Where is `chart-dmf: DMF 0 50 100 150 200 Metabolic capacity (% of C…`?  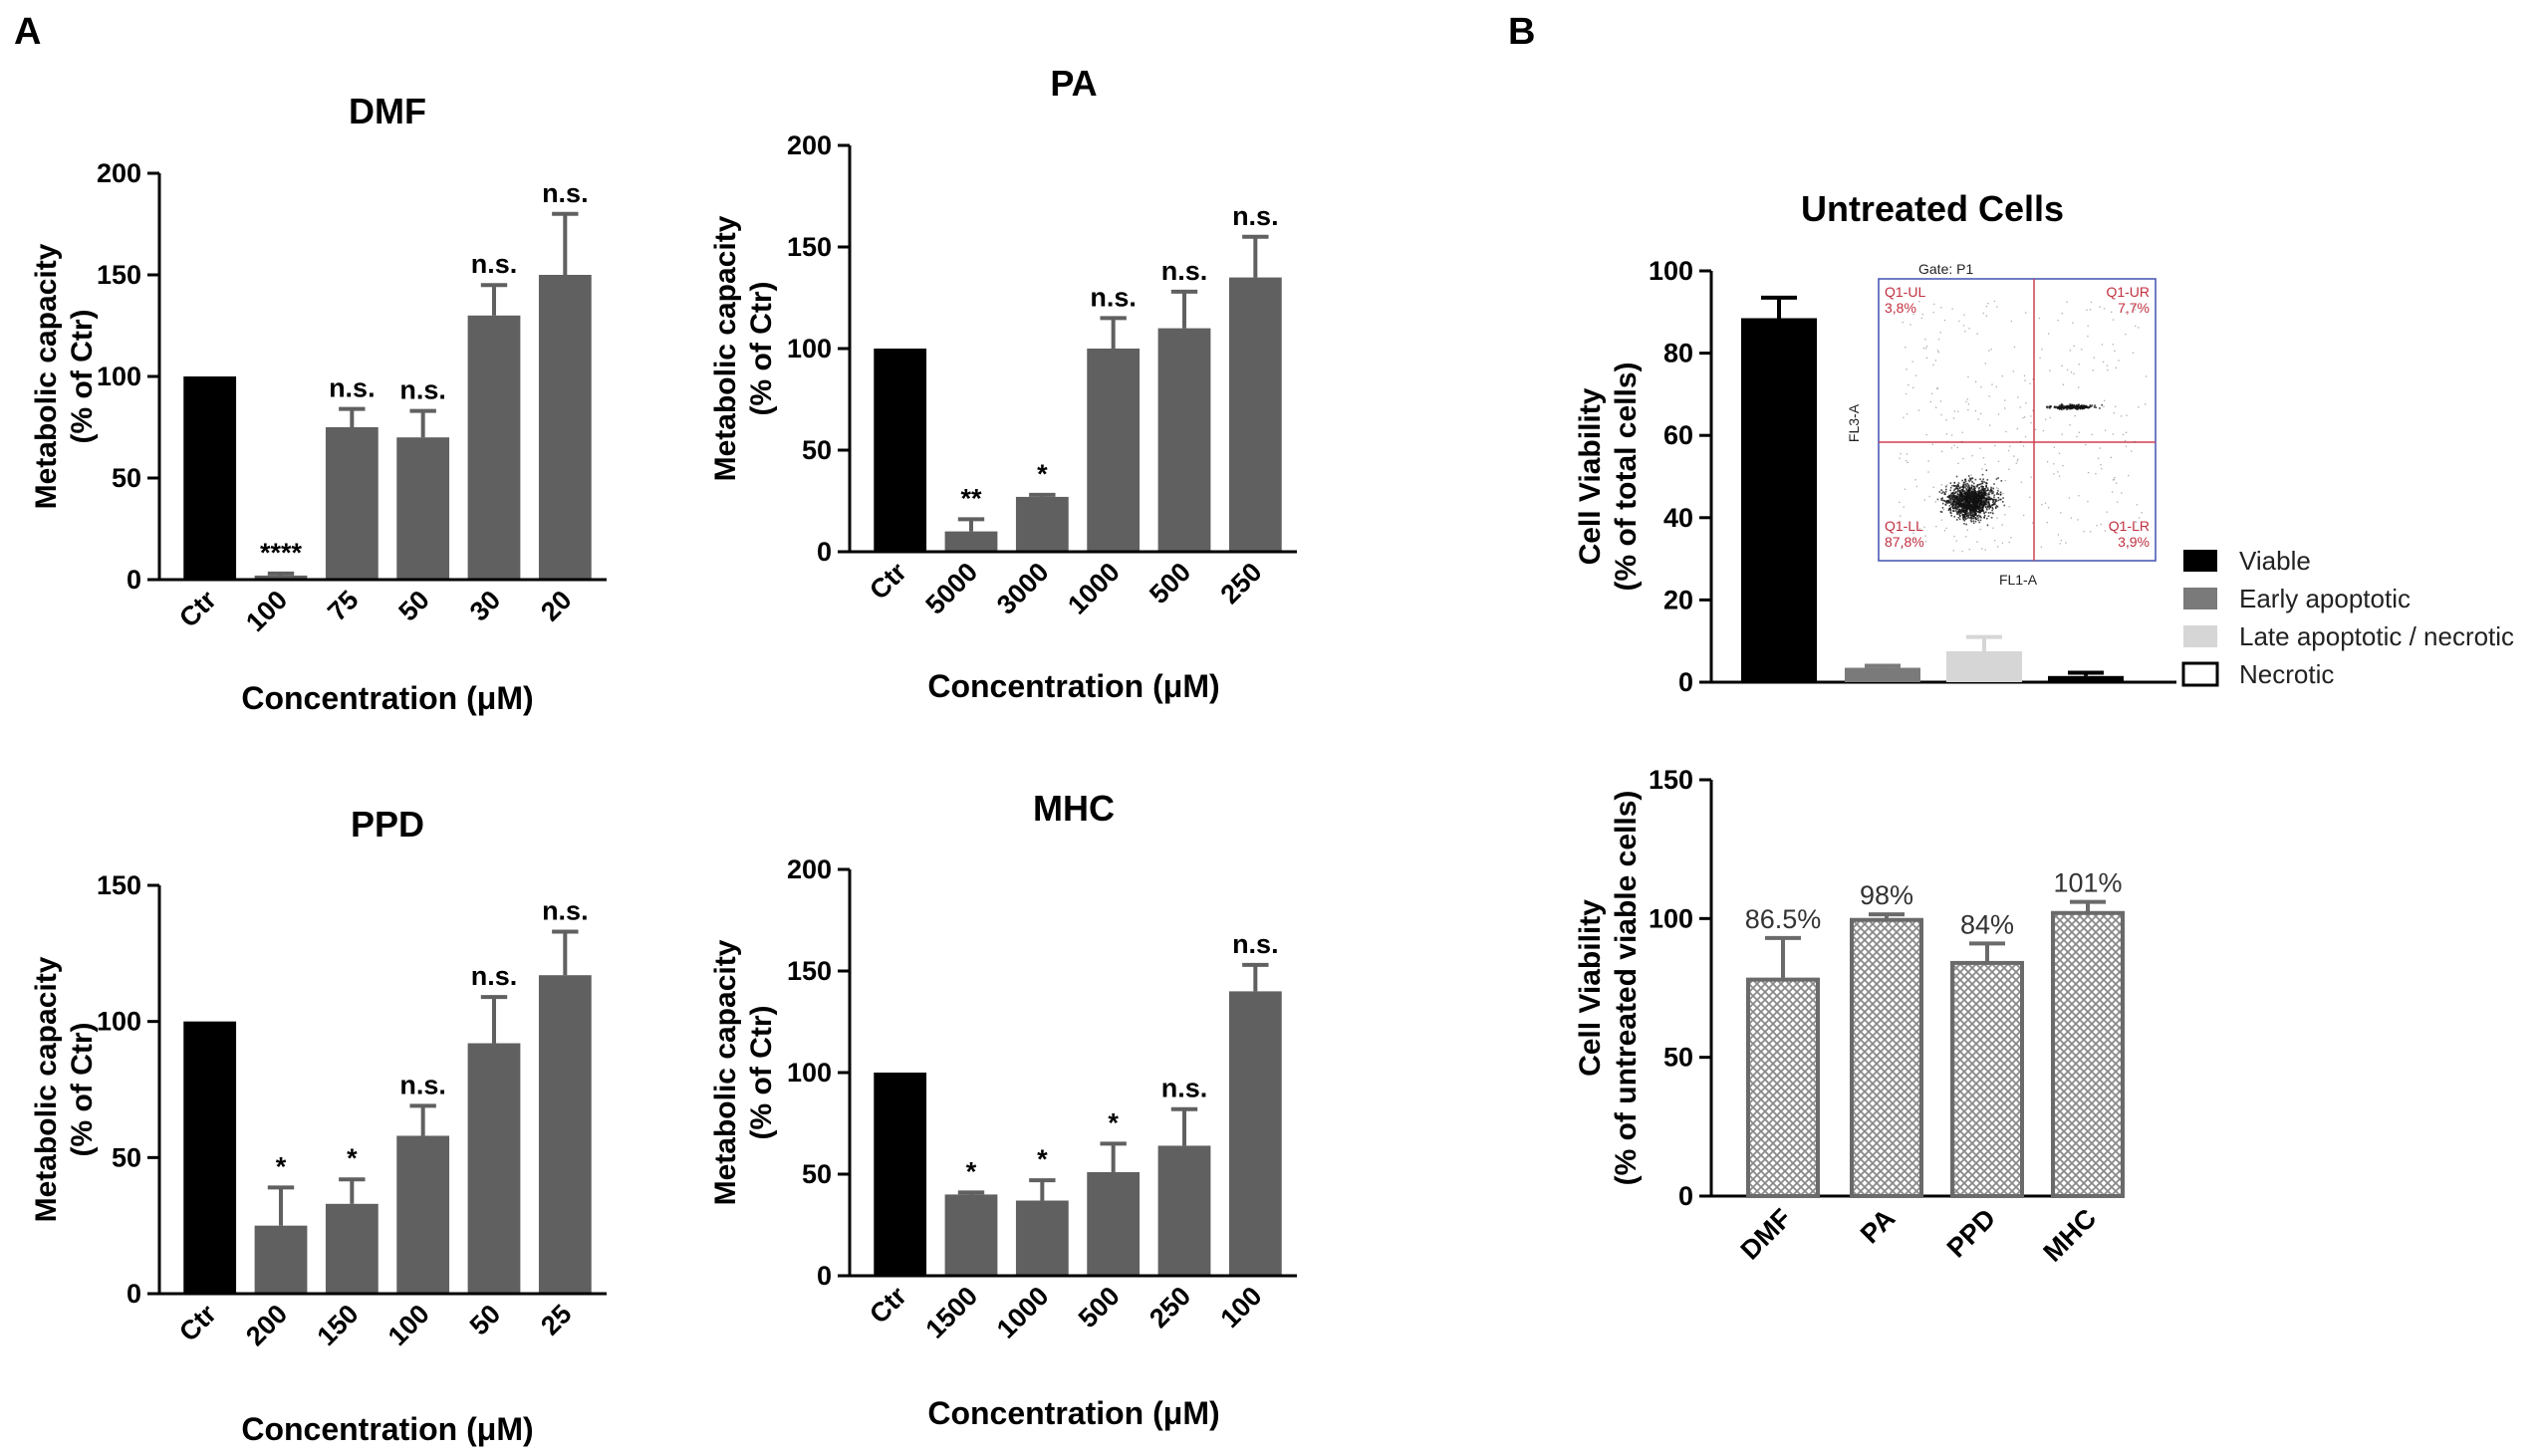
chart-dmf: DMF 0 50 100 150 200 Metabolic capacity (% of C… is located at coordinates (318, 403).